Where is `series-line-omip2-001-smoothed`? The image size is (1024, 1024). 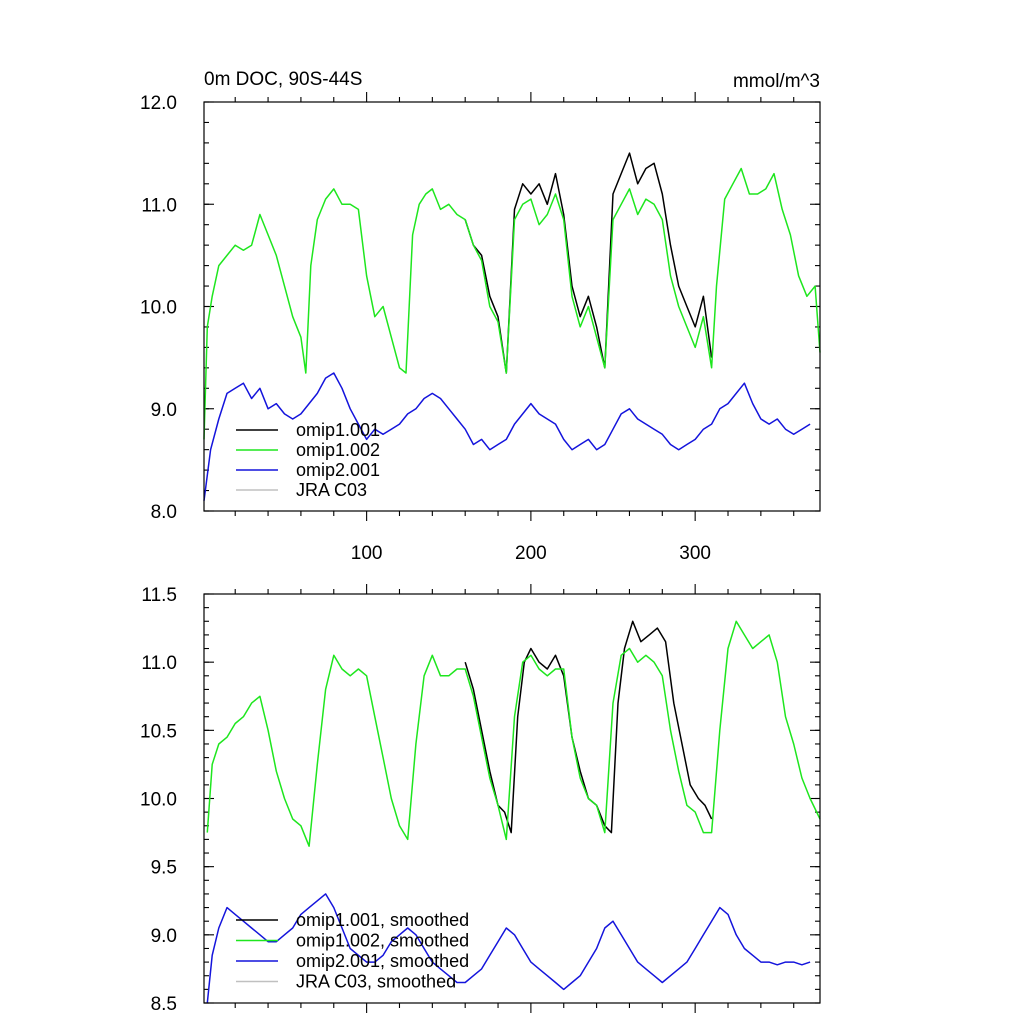
series-line-omip2-001-smoothed is located at coordinates (508, 948).